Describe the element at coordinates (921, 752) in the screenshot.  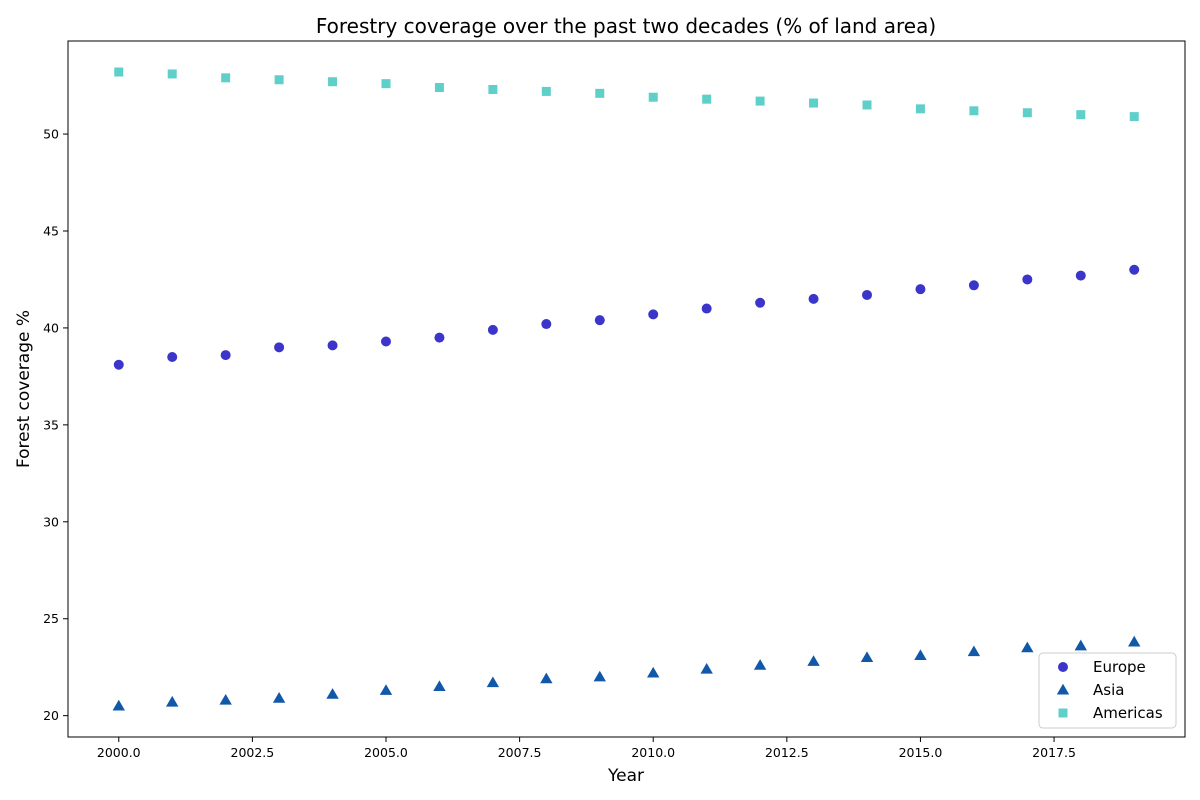
I see `x-tick-label: 2015.0` at that location.